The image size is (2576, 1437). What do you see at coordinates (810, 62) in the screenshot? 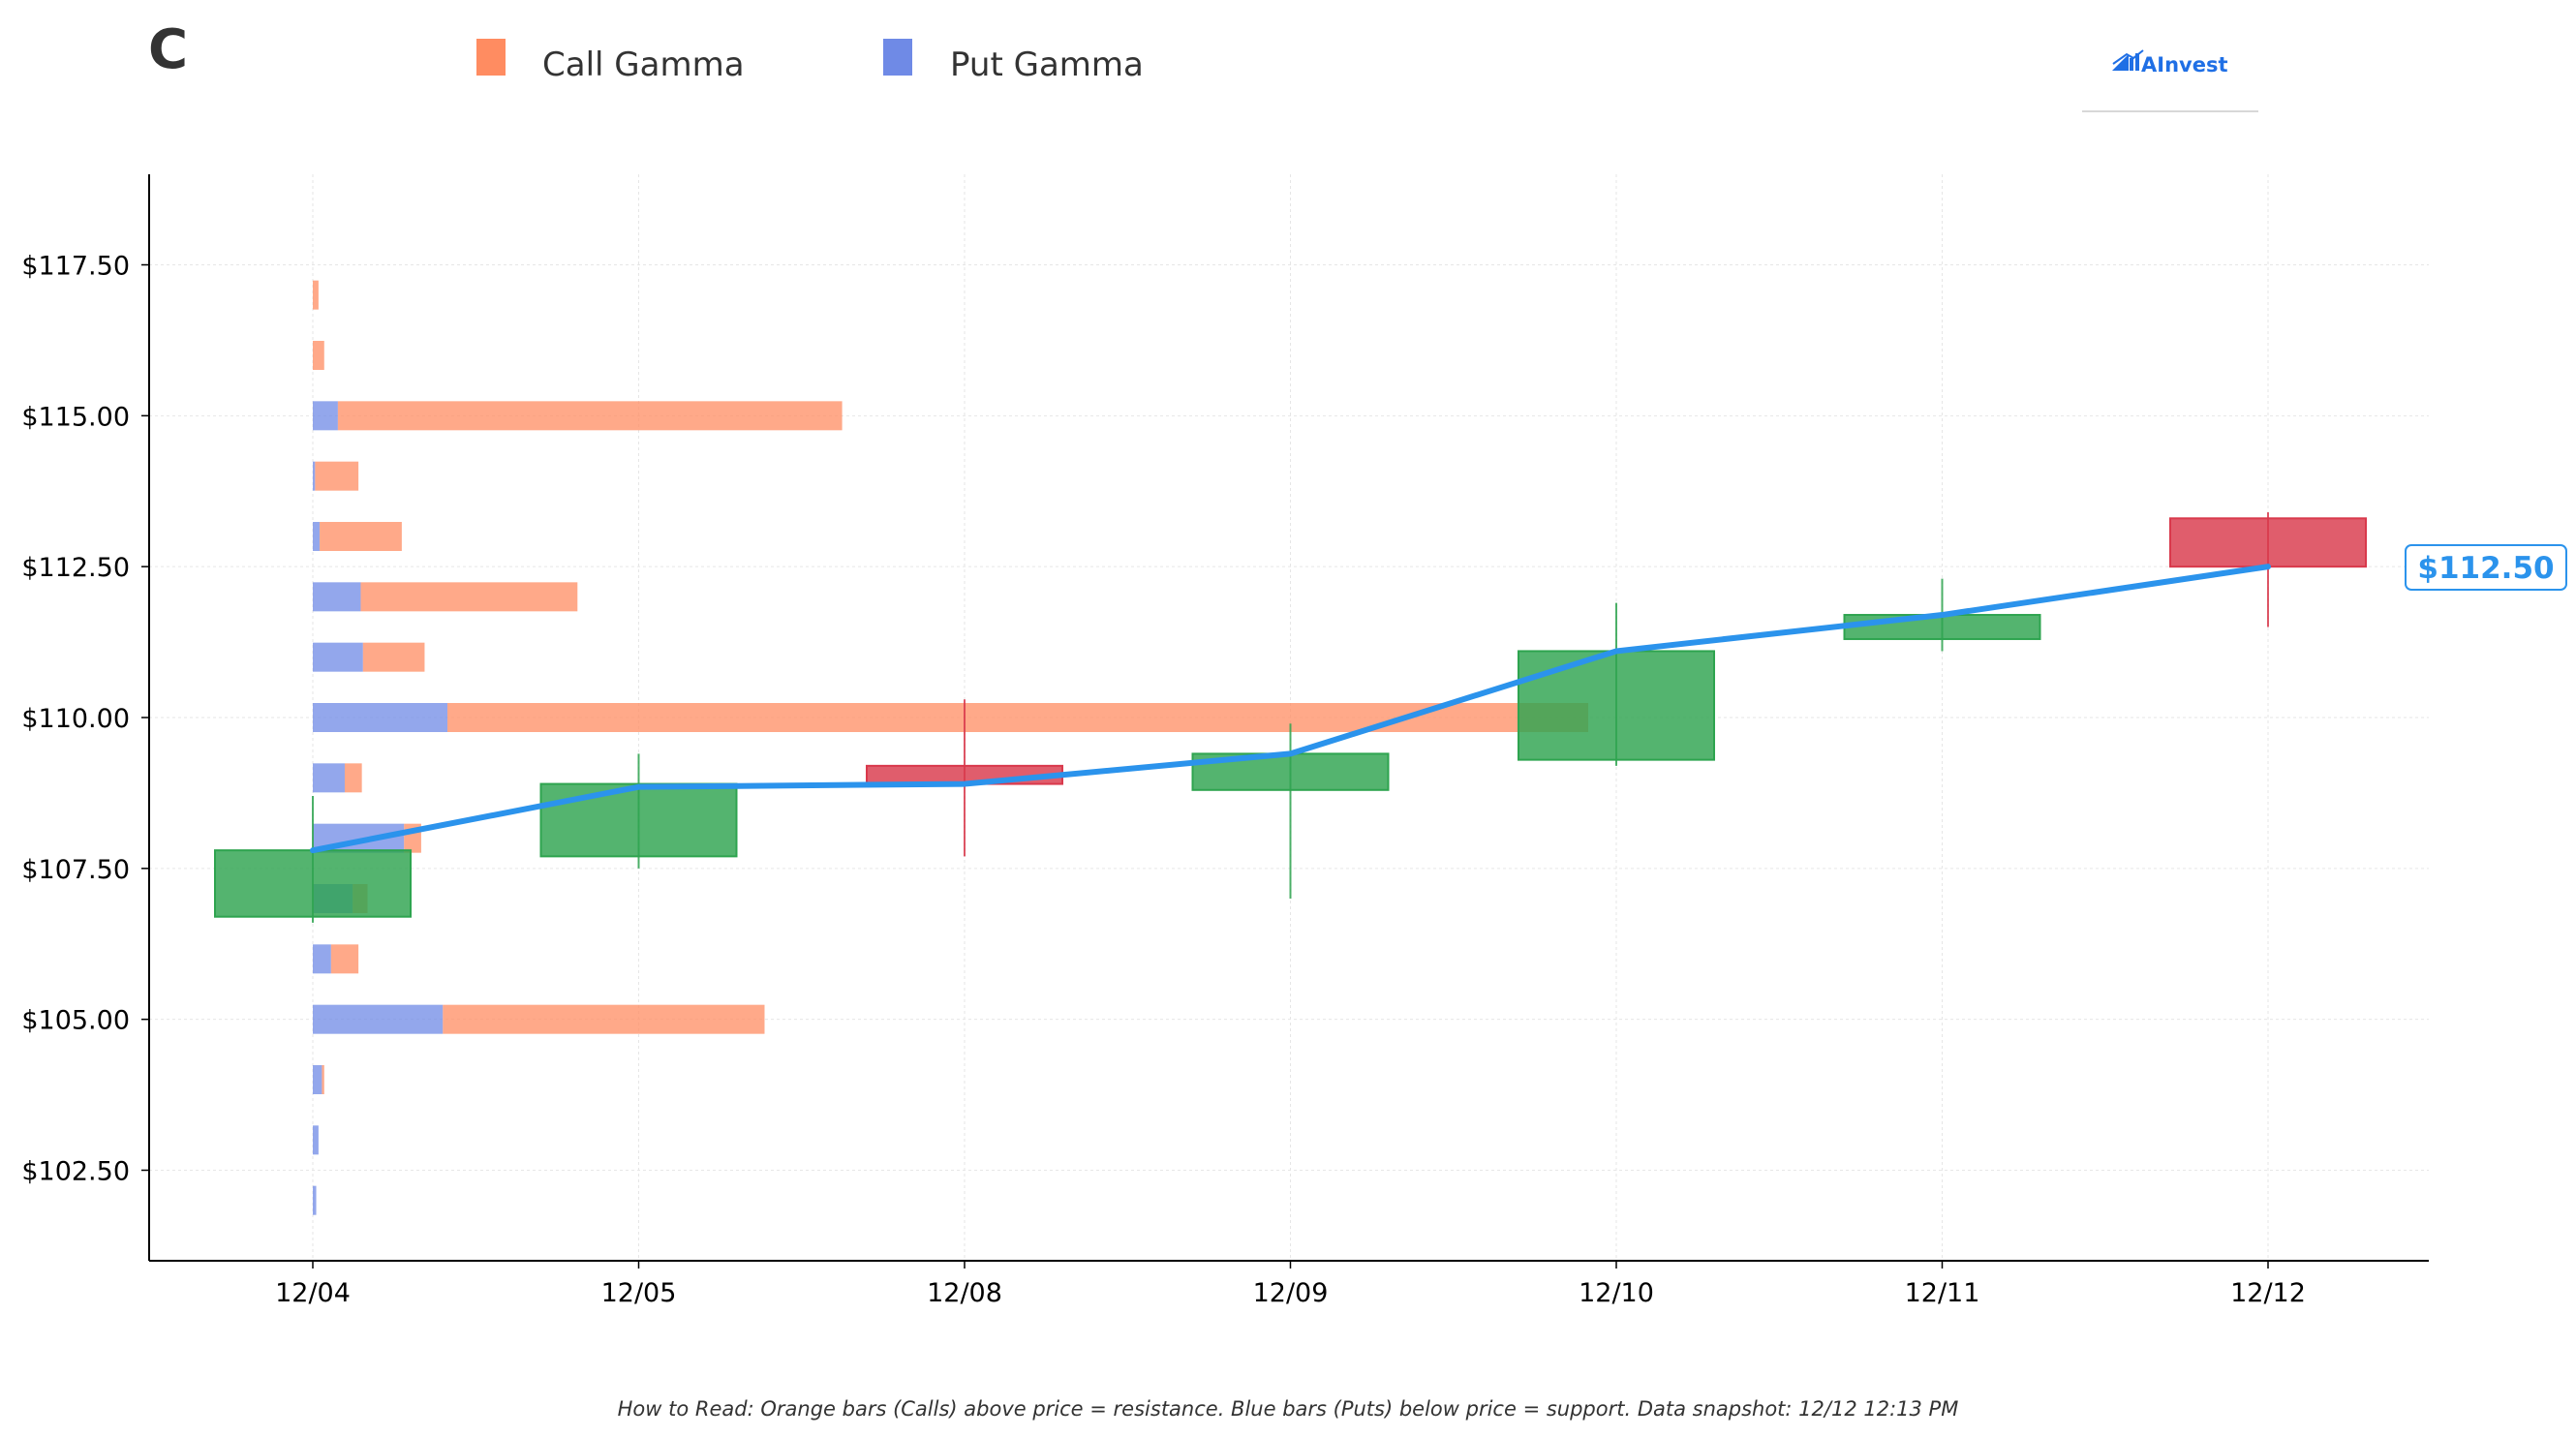
I see `legend: Call Gamma Put Gamma` at bounding box center [810, 62].